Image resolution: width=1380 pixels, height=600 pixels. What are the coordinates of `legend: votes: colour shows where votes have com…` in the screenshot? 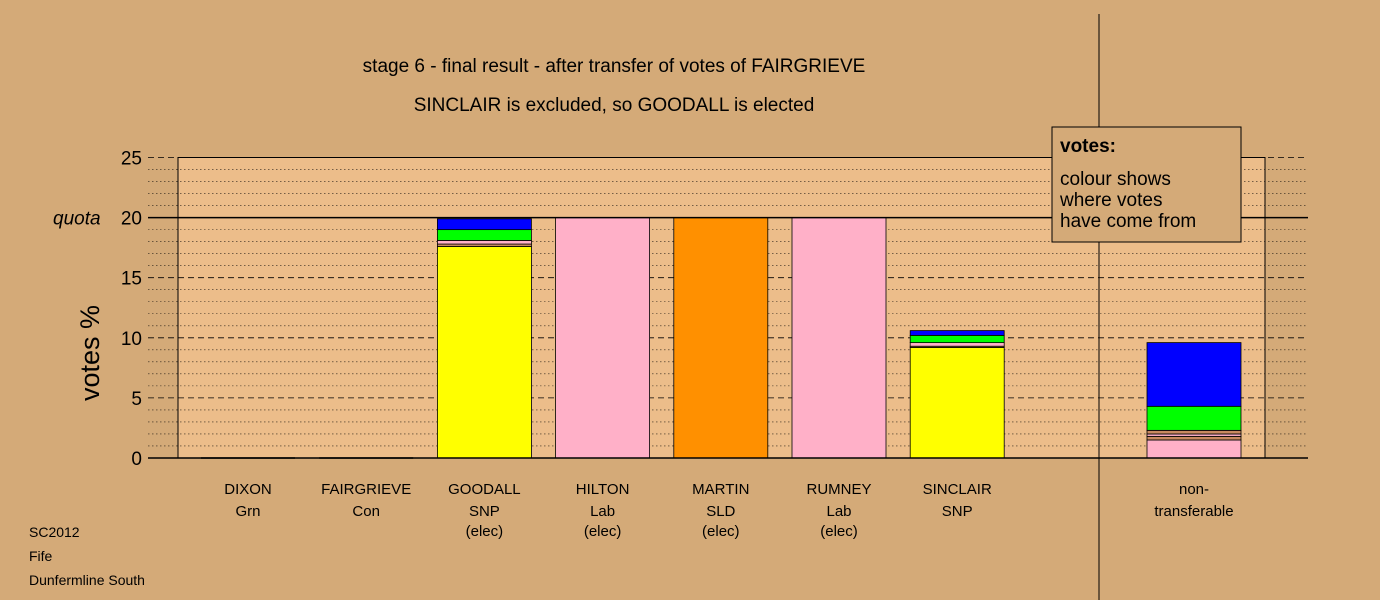 It's located at (1146, 184).